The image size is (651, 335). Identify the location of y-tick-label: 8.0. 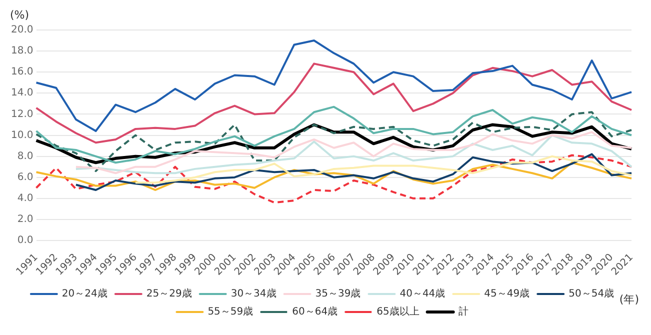
(25, 156).